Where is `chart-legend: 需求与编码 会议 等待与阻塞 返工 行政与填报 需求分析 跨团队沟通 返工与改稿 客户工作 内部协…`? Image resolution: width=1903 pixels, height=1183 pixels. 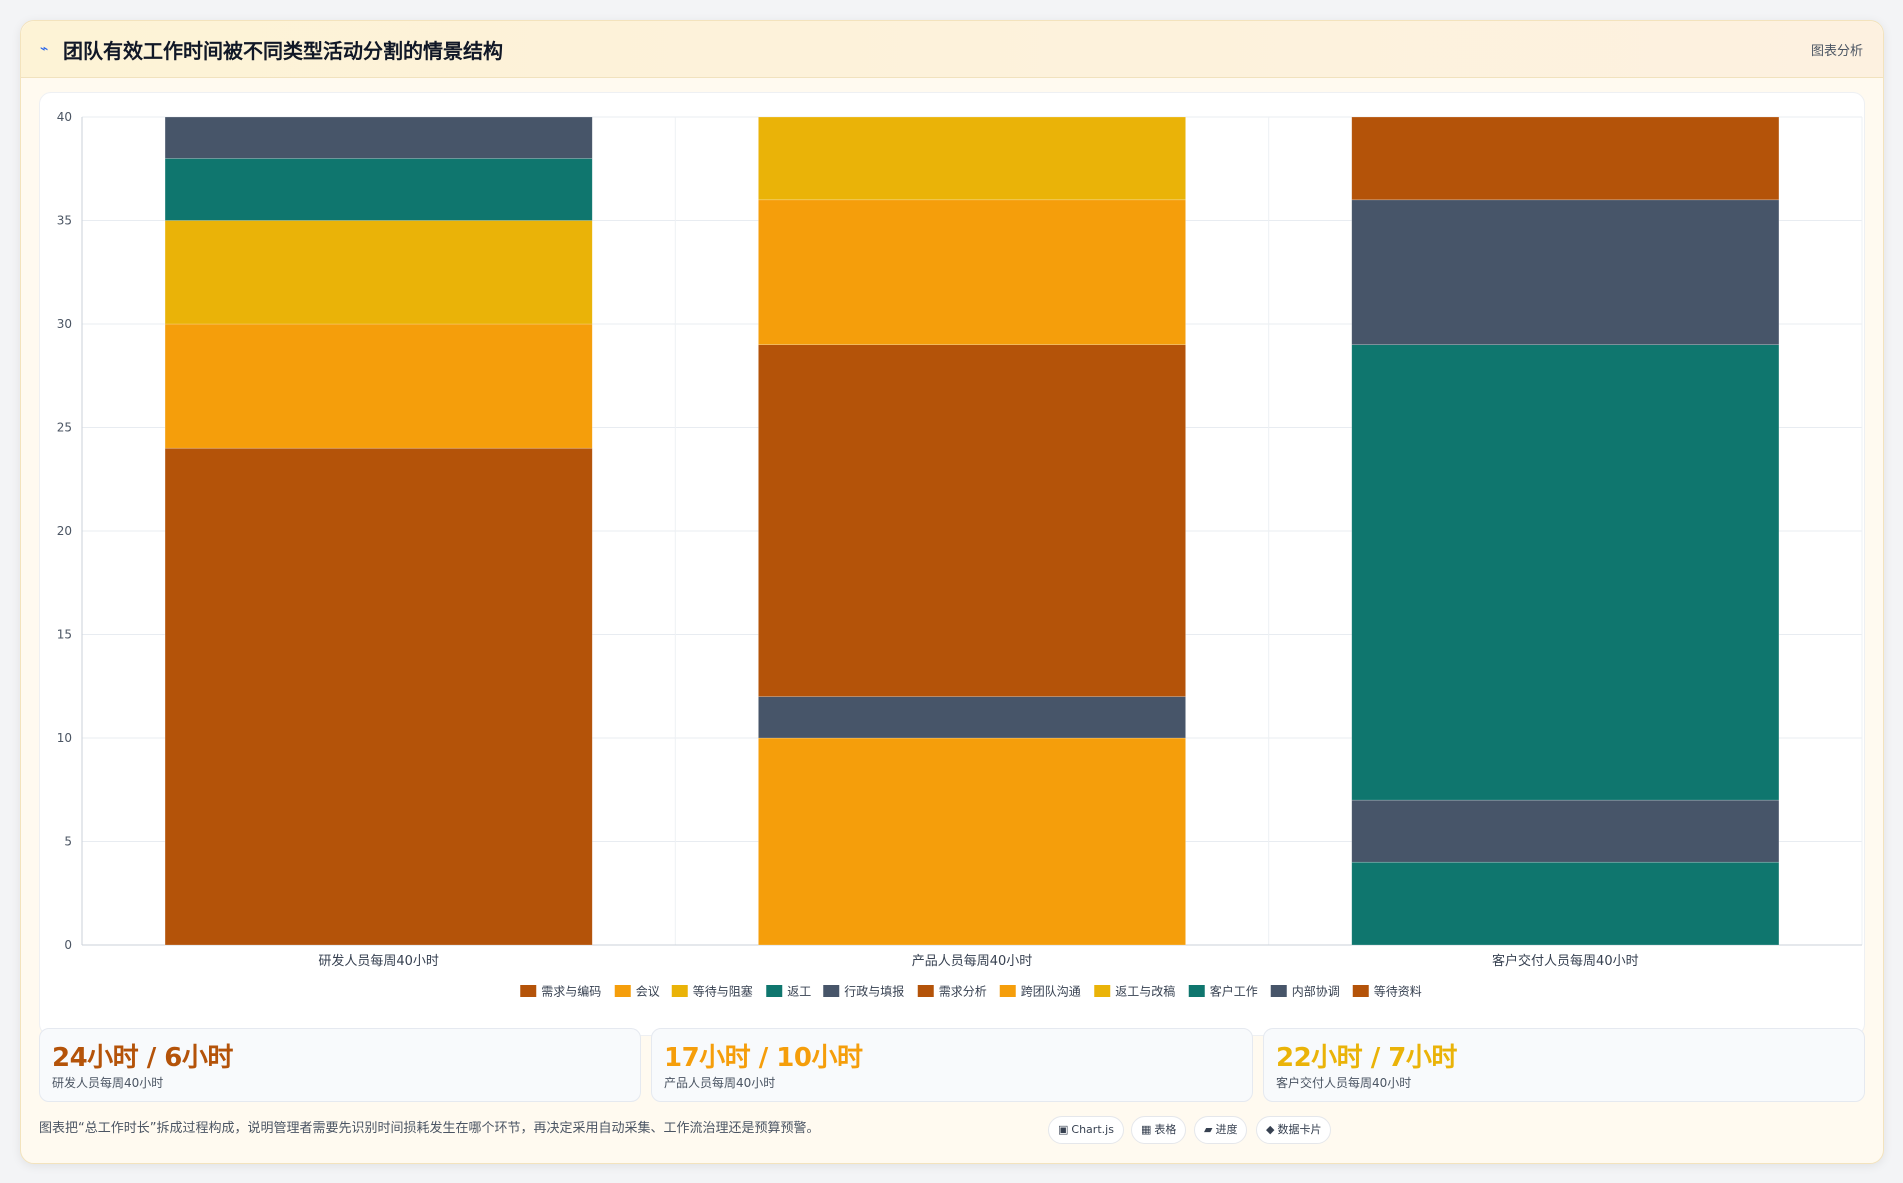
chart-legend: 需求与编码 会议 等待与阻塞 返工 行政与填报 需求分析 跨团队沟通 返工与改稿 客户工作 内部协… is located at coordinates (971, 991).